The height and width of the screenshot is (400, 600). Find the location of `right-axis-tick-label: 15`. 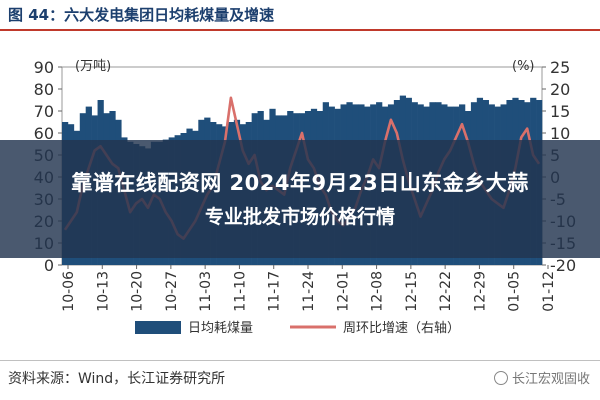

right-axis-tick-label: 15 is located at coordinates (560, 111).